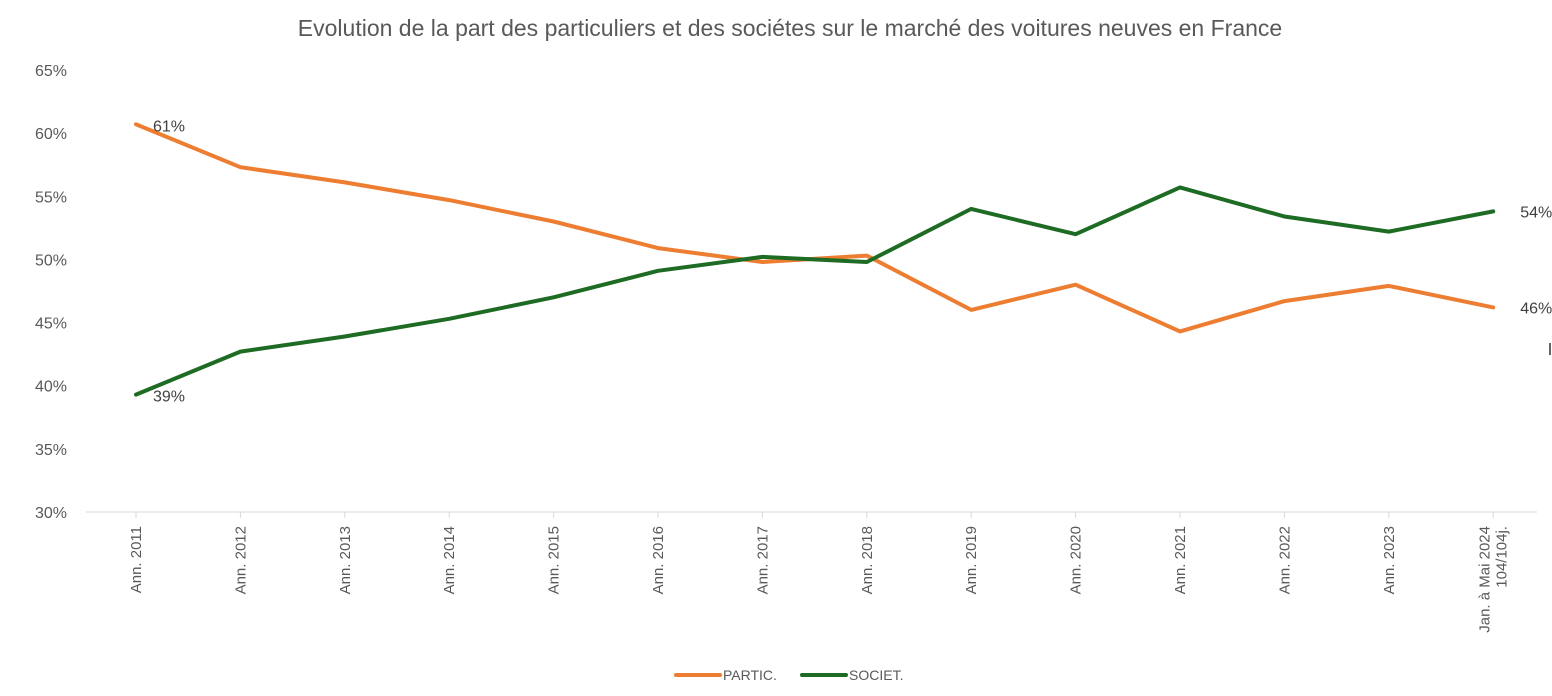 This screenshot has height=696, width=1552. What do you see at coordinates (51, 513) in the screenshot?
I see `y-tick-label: 30%` at bounding box center [51, 513].